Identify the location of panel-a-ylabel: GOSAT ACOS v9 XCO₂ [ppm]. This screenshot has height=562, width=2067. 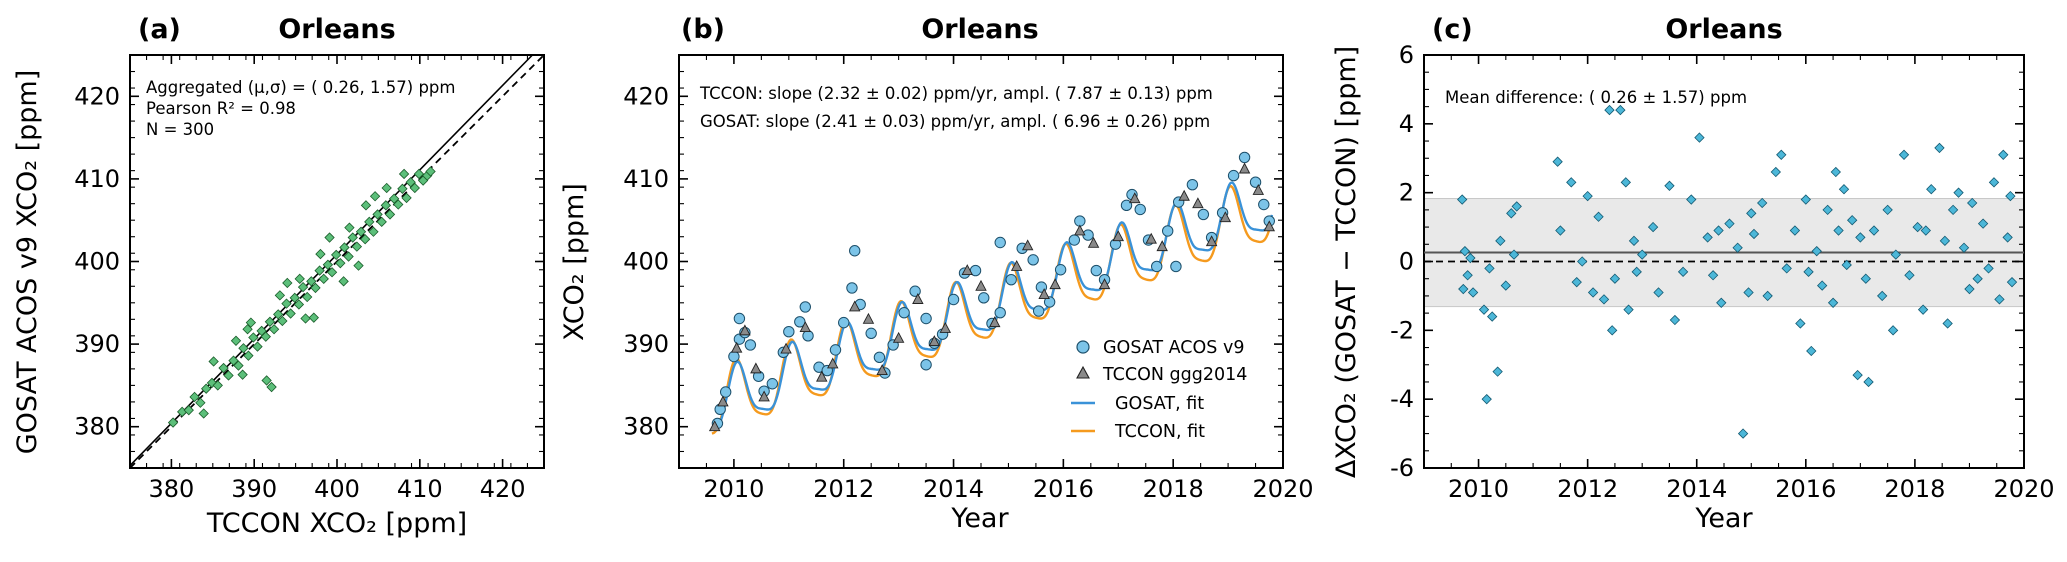
(27, 262).